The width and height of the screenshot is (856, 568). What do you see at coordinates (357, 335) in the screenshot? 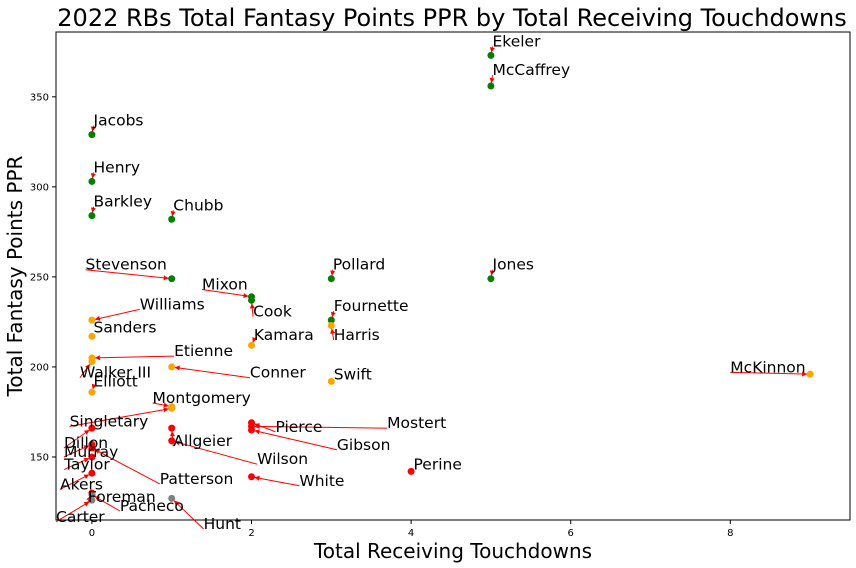
I see `point-label: Harris` at bounding box center [357, 335].